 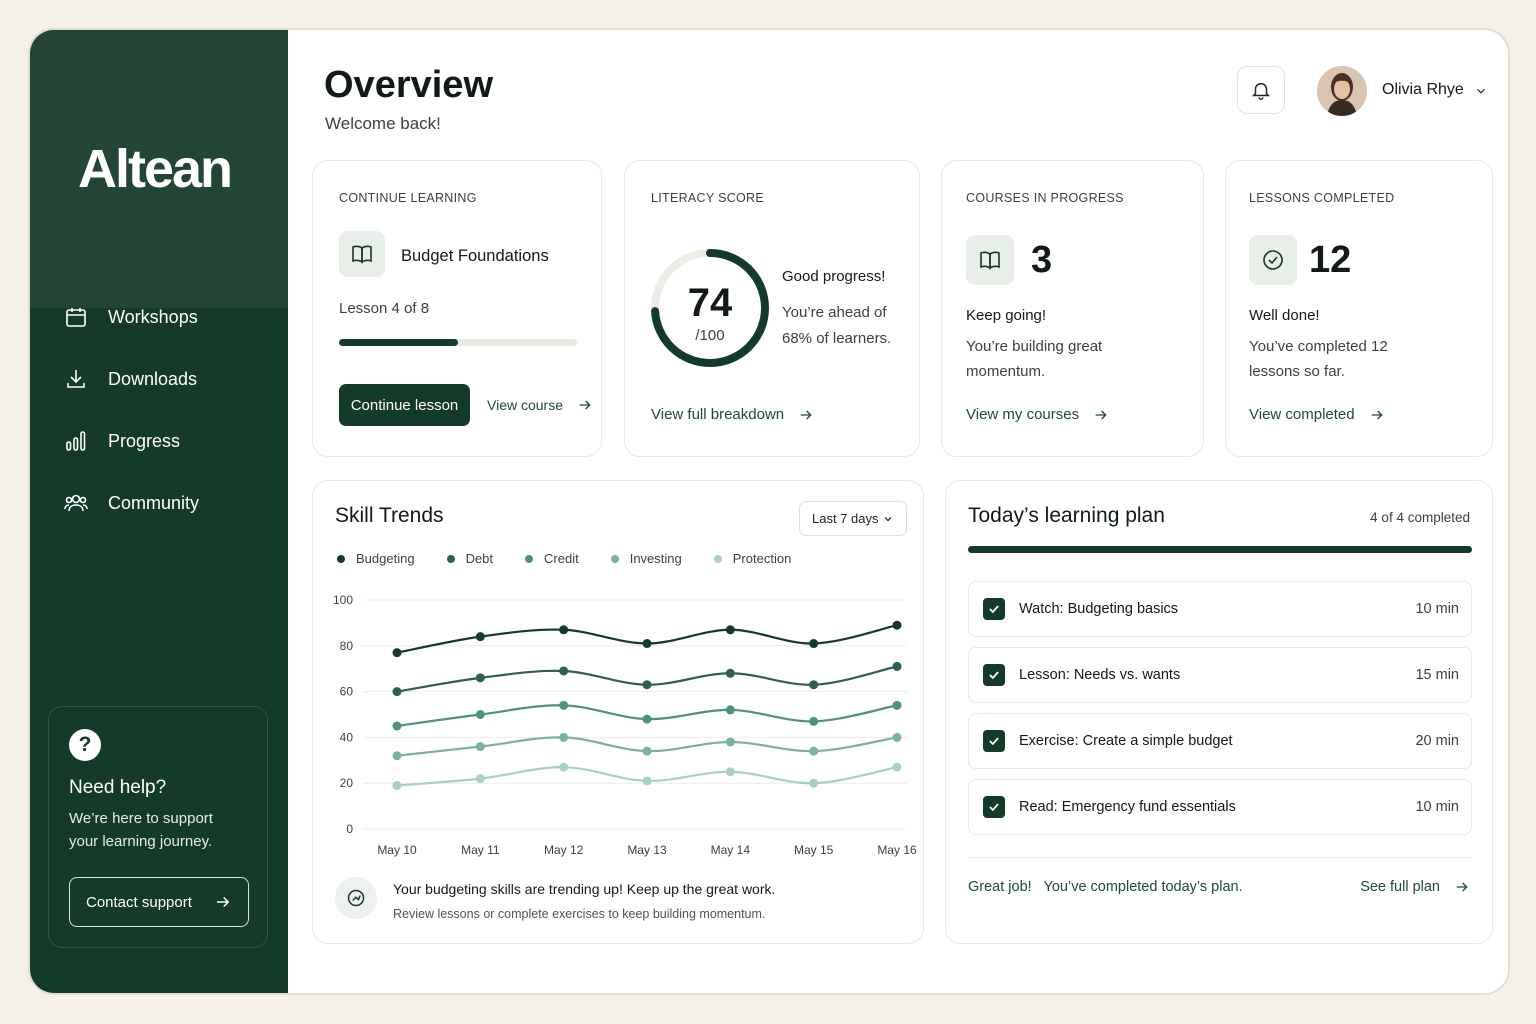 What do you see at coordinates (1023, 414) in the screenshot?
I see `view-my-courses-label: View my courses` at bounding box center [1023, 414].